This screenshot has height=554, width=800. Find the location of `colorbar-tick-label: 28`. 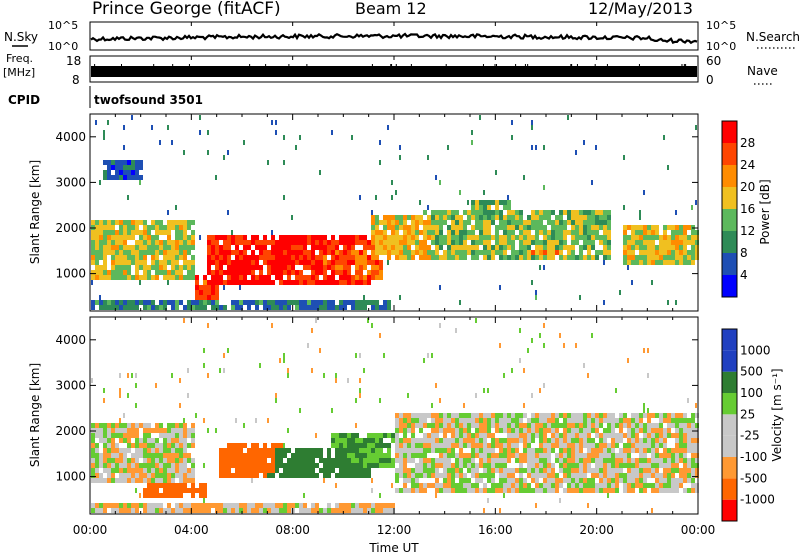

colorbar-tick-label: 28 is located at coordinates (747, 143).